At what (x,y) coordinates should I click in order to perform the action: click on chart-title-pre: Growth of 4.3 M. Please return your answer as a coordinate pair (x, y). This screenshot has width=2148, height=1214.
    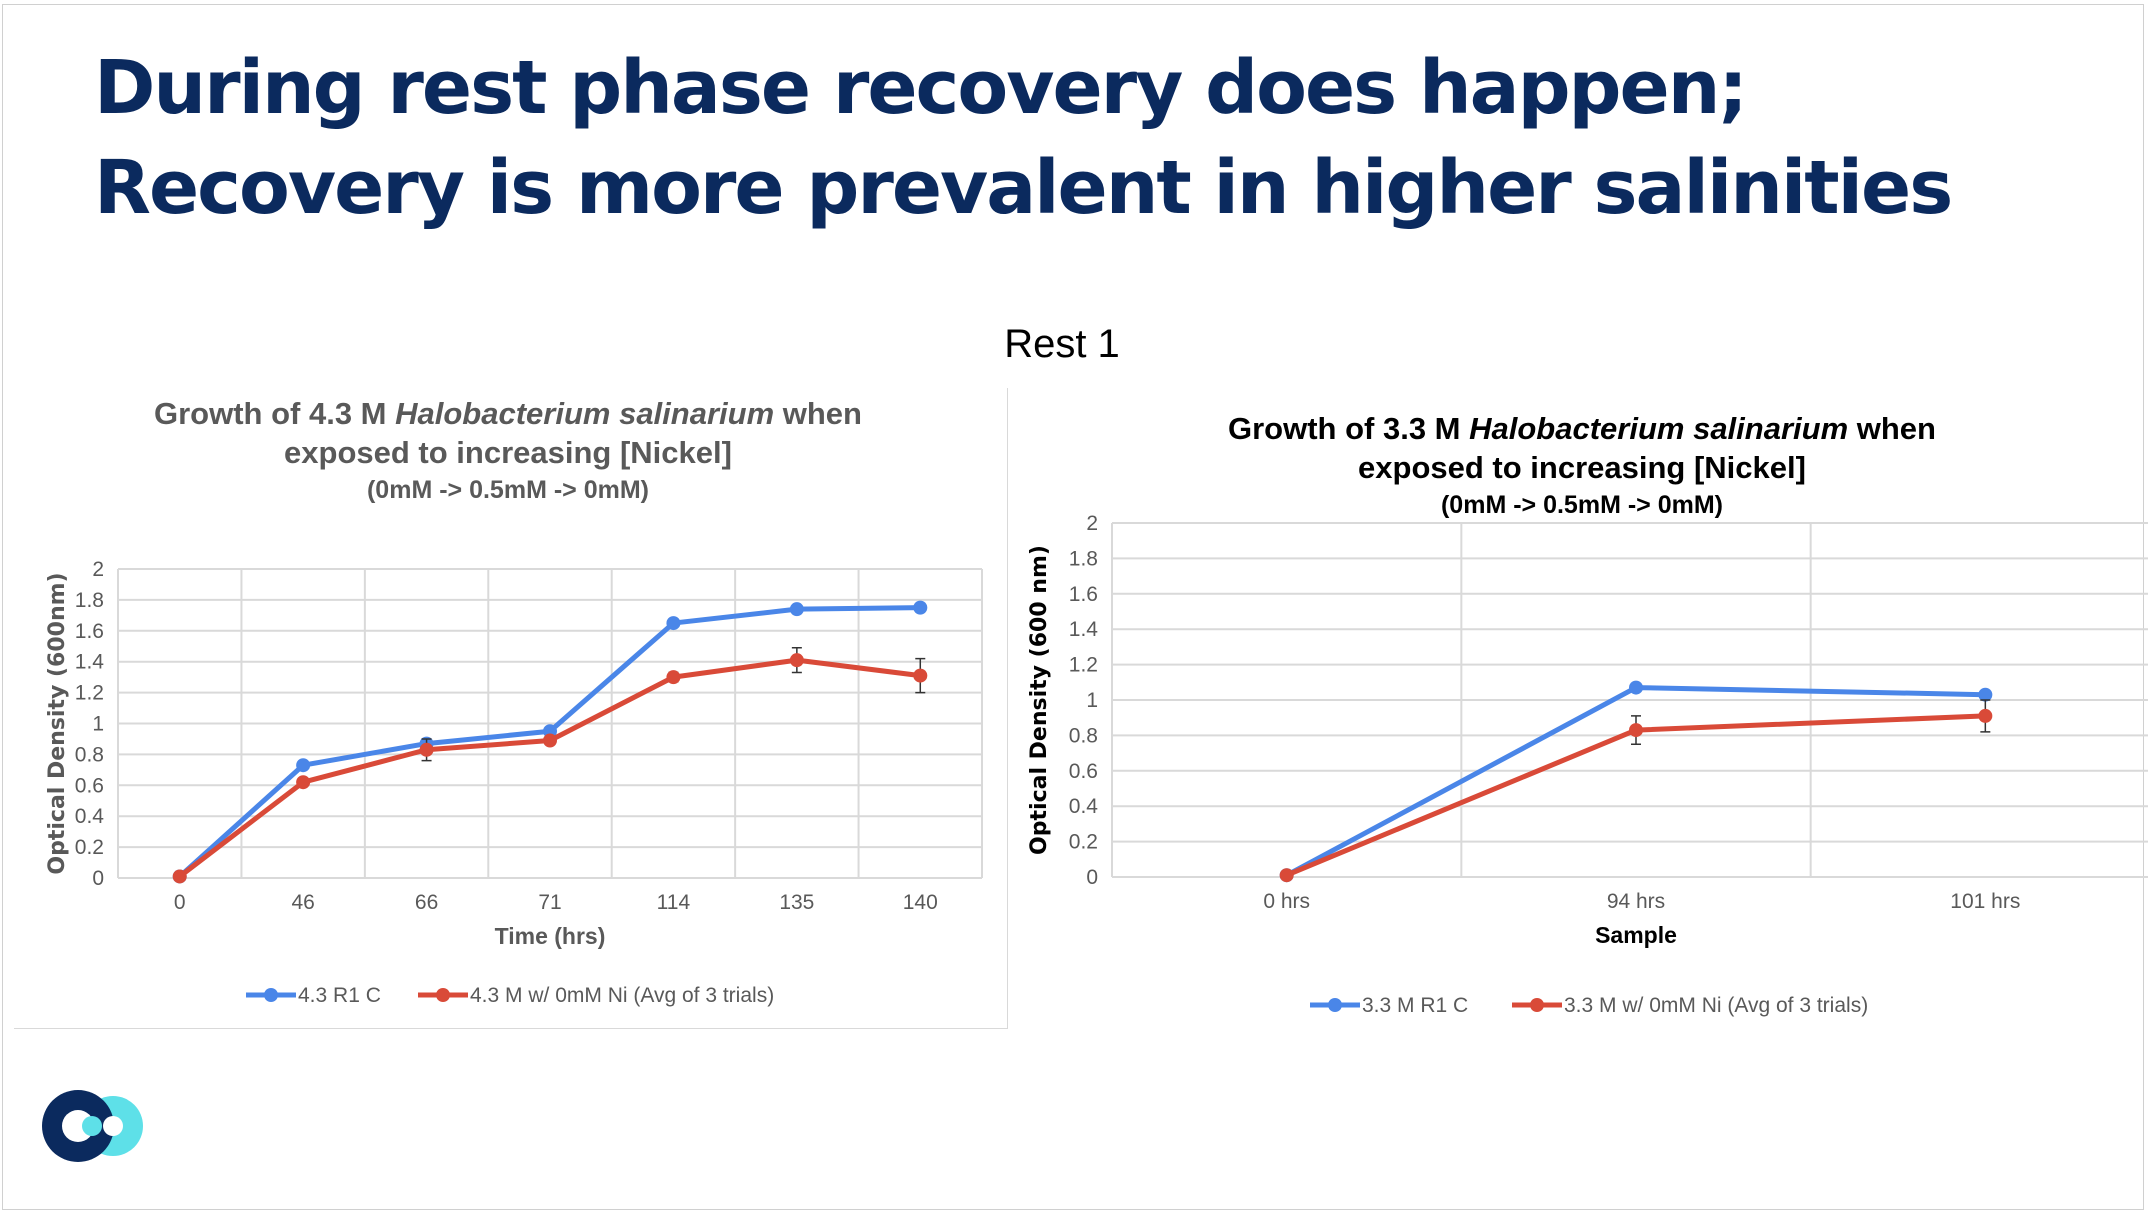
    Looking at the image, I should click on (274, 413).